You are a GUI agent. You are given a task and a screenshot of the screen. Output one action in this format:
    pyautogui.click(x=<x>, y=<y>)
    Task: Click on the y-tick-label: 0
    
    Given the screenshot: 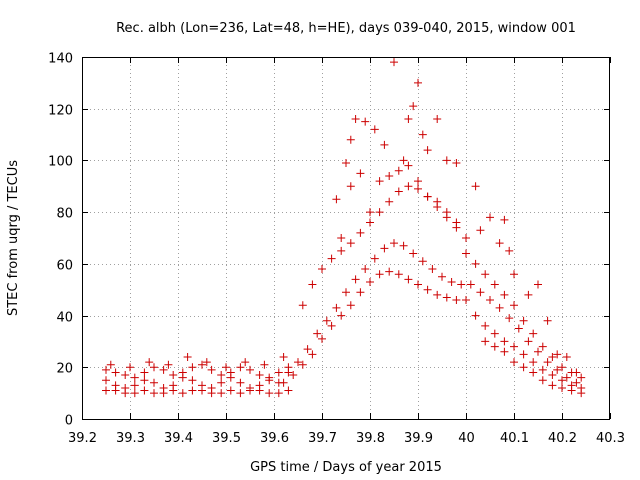 What is the action you would take?
    pyautogui.click(x=69, y=421)
    